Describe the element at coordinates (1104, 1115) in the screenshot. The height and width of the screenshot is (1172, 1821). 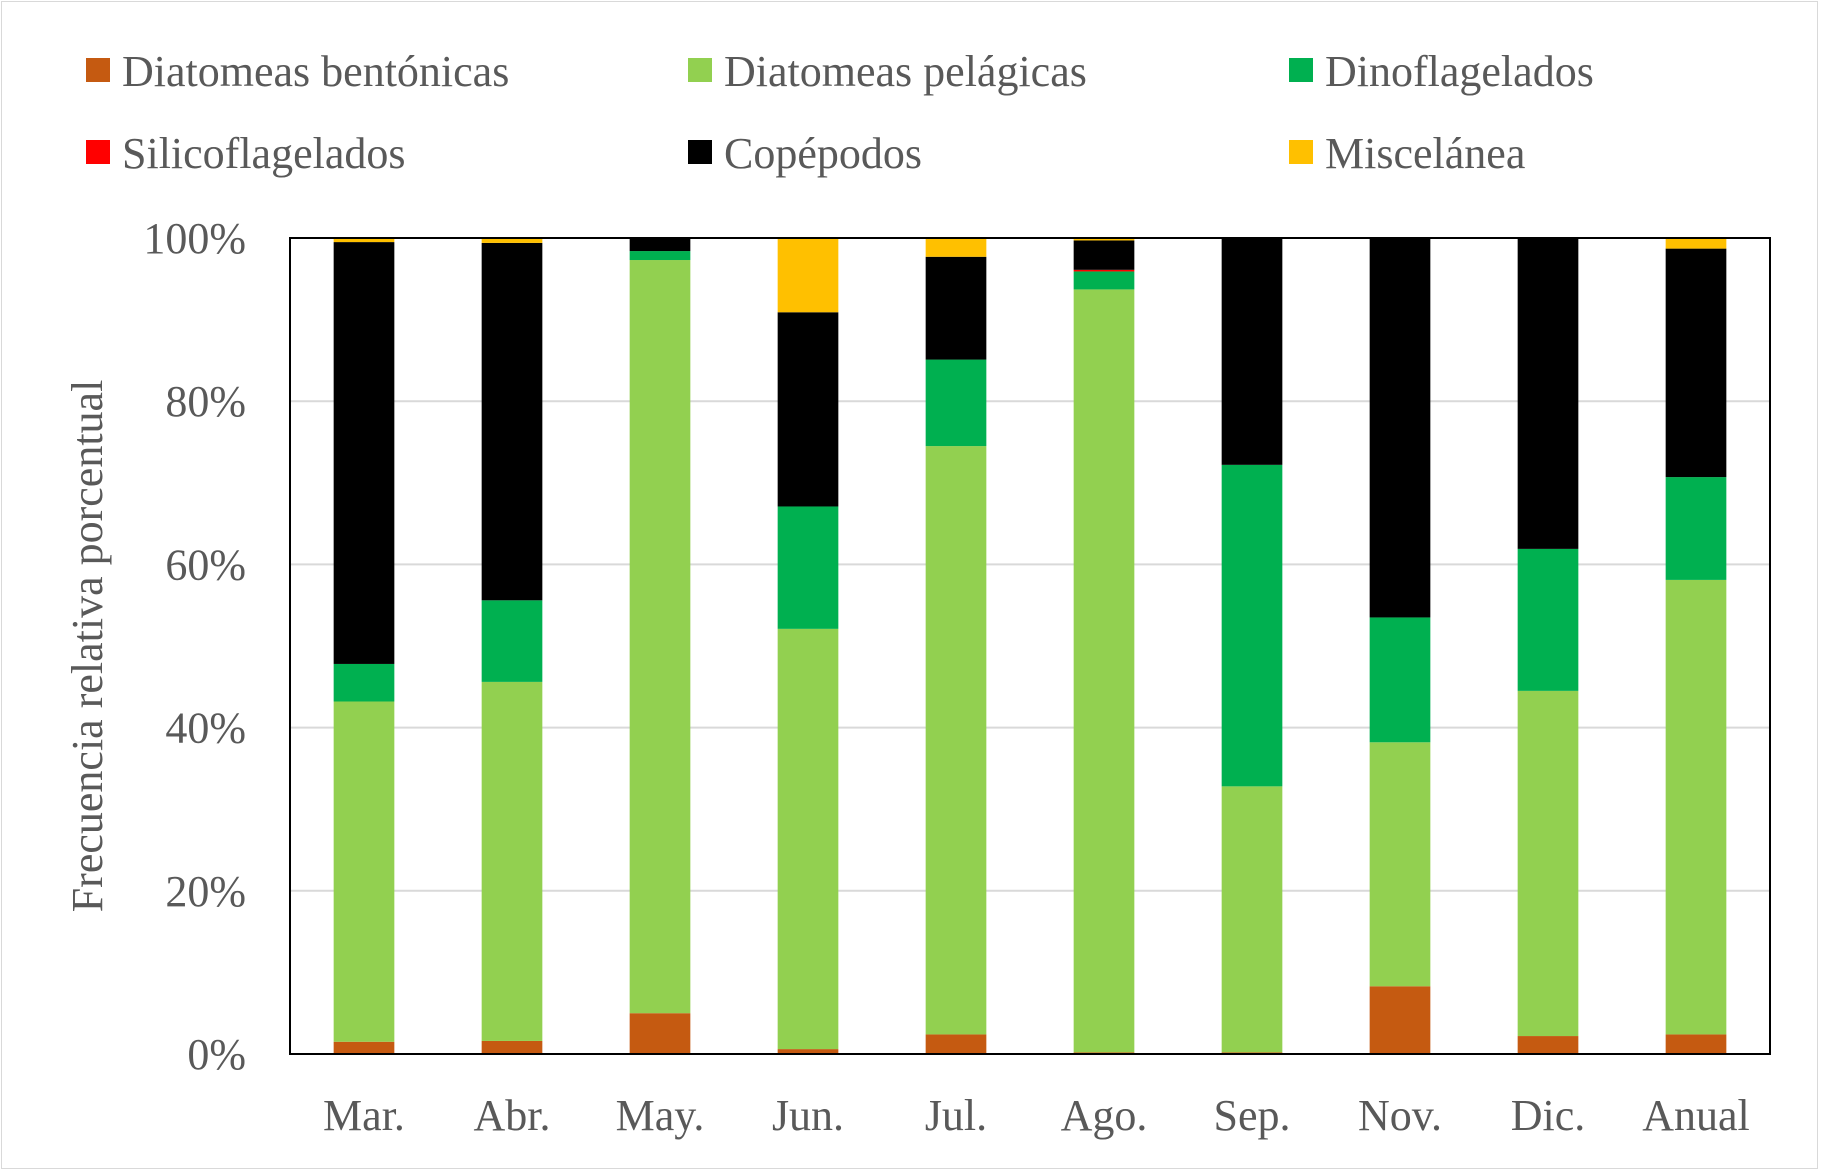
I see `x-tick-label: Ago.` at that location.